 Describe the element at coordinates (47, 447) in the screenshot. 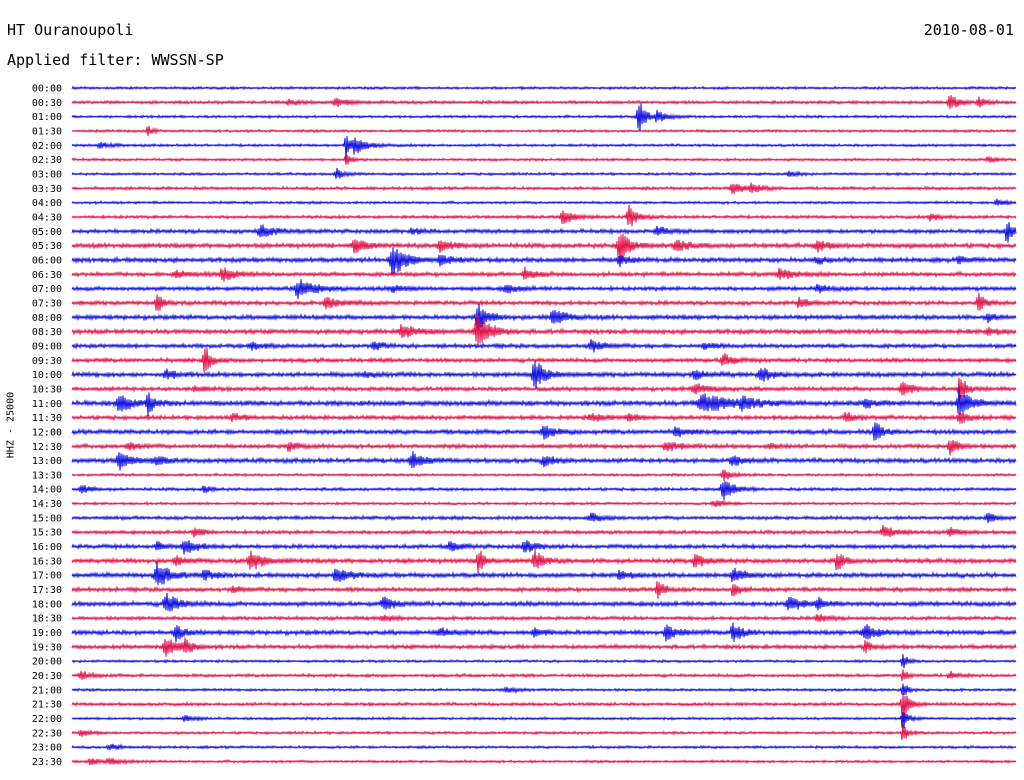

I see `time-tick-label: 12:30` at that location.